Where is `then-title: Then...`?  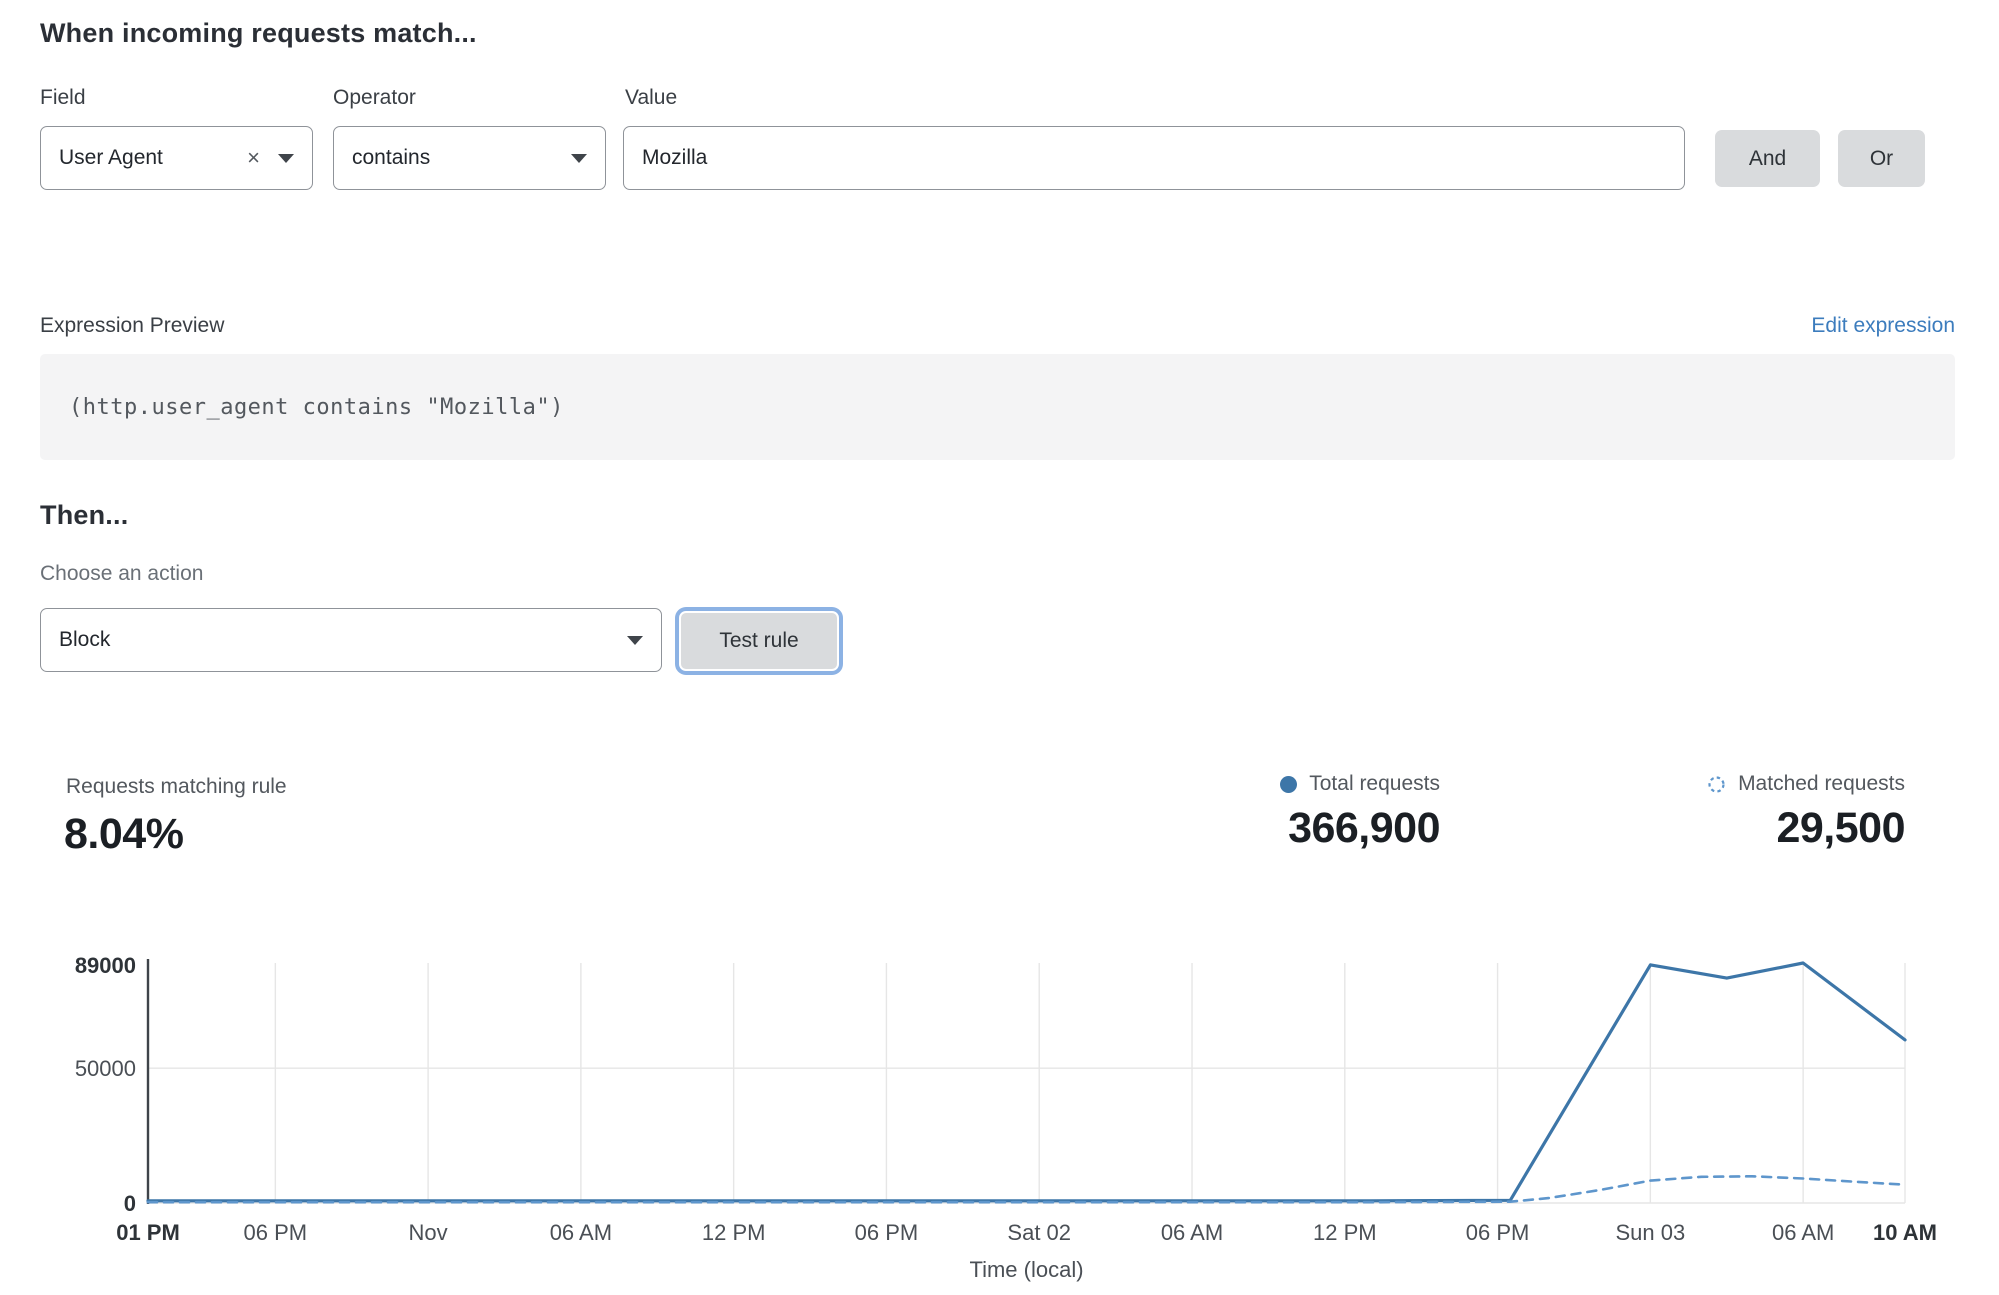 then-title: Then... is located at coordinates (84, 515).